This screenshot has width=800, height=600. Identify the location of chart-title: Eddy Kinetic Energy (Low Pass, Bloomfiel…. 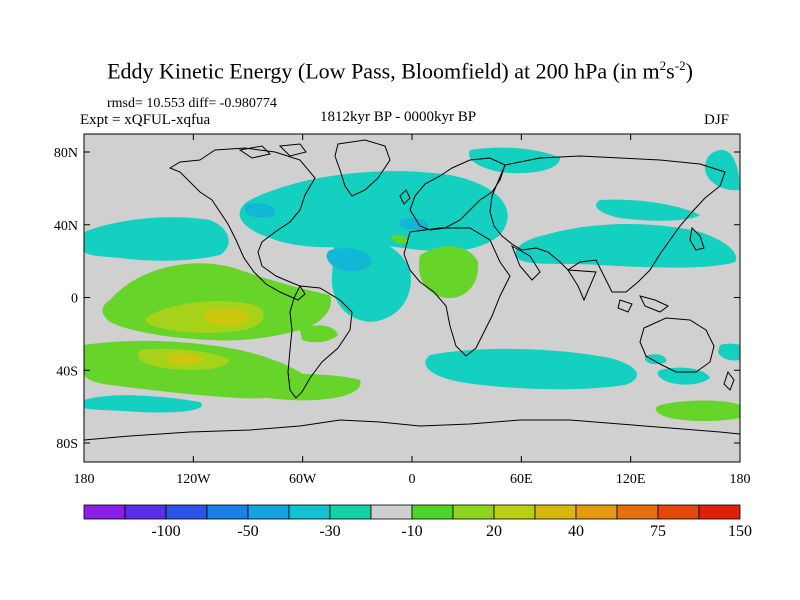
(400, 71).